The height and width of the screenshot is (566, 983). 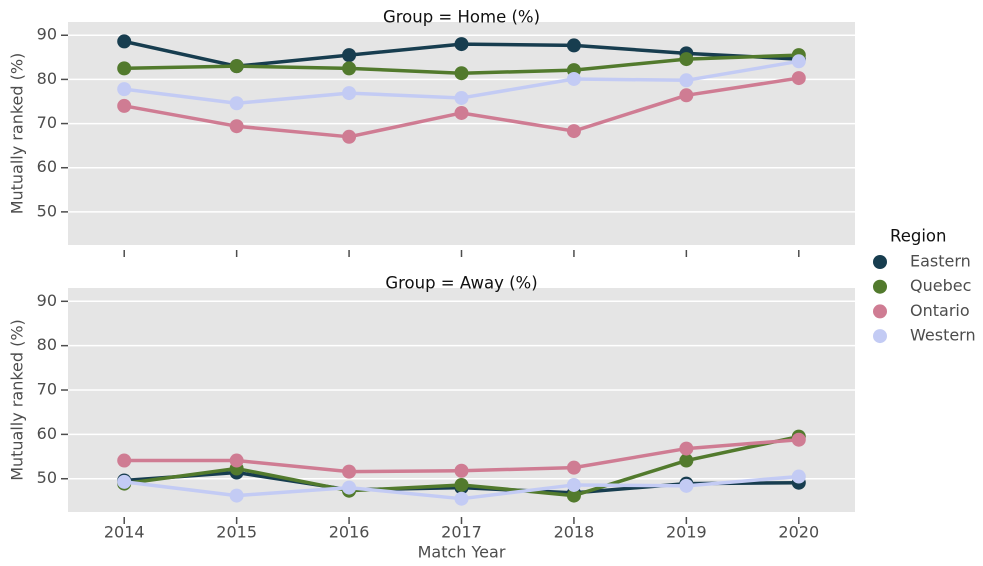 What do you see at coordinates (798, 532) in the screenshot?
I see `x-tick-label: 2020` at bounding box center [798, 532].